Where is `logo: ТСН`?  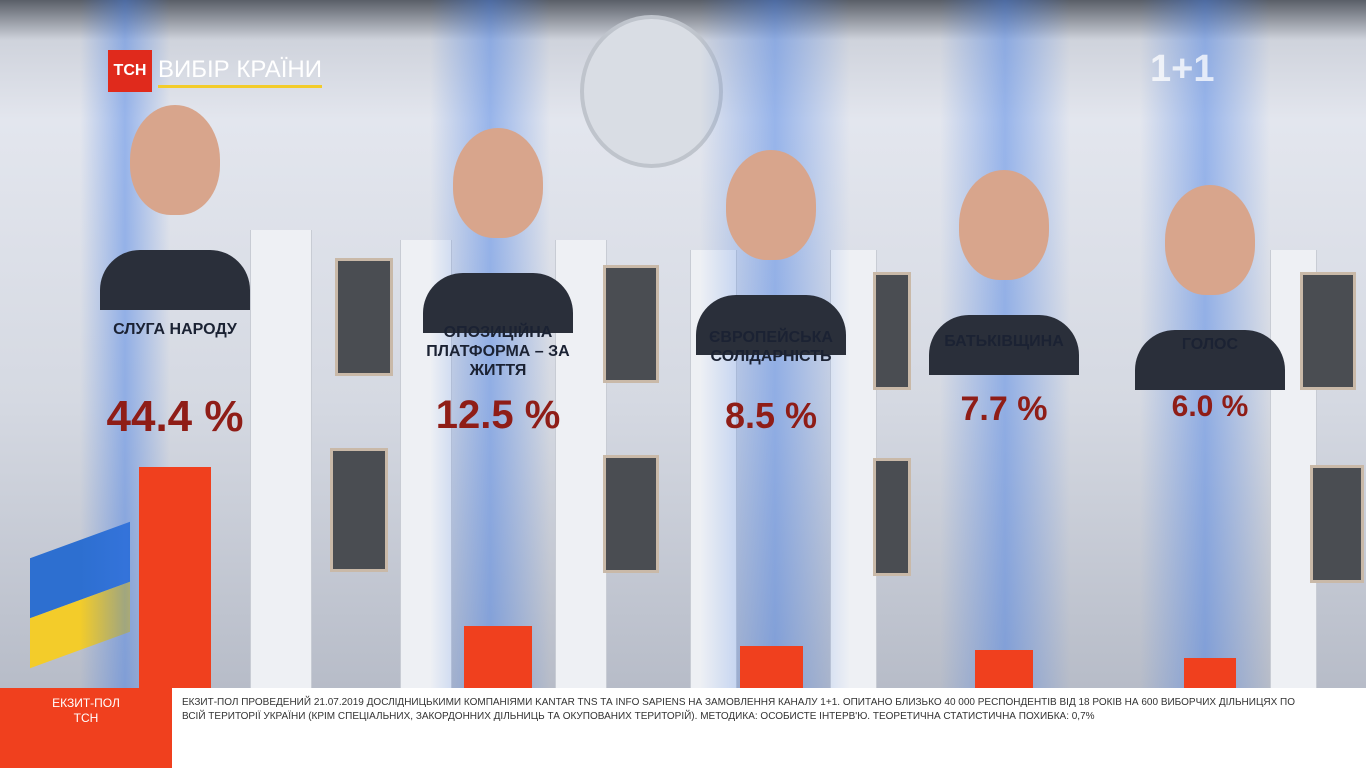
logo: ТСН is located at coordinates (130, 71).